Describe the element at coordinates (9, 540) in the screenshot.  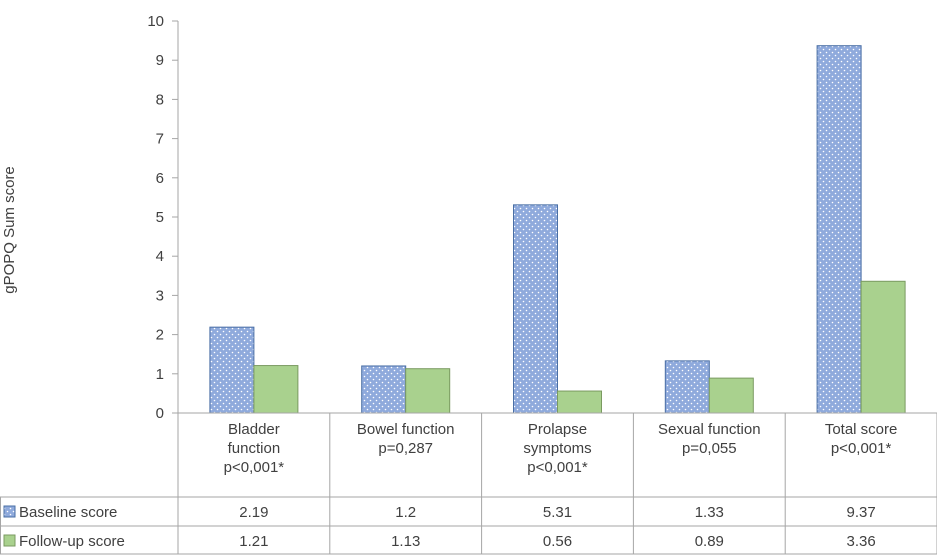
I see `follow-up-legend-swatch` at that location.